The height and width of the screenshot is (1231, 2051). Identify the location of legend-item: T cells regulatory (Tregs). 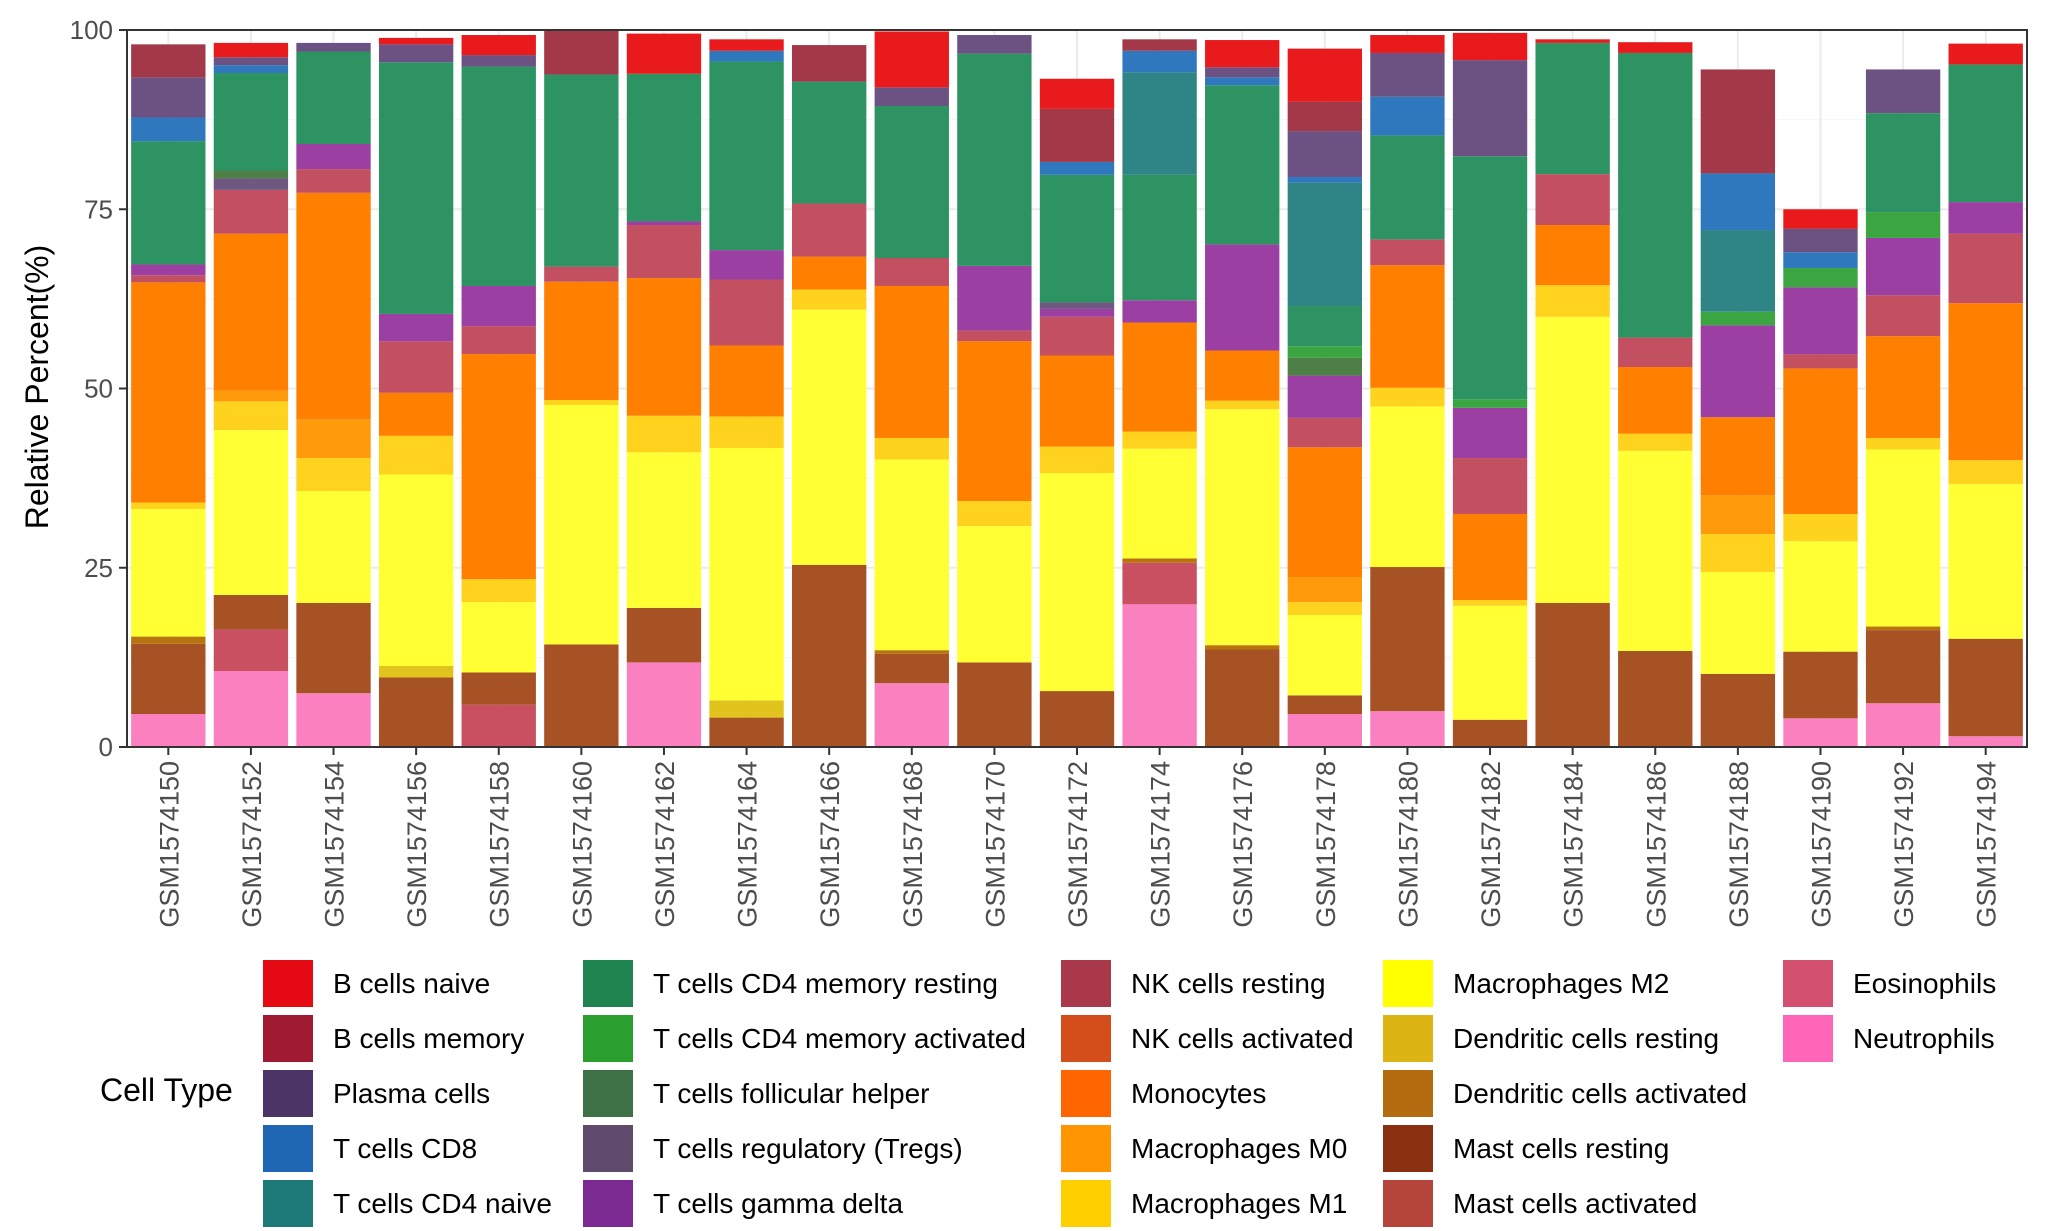
(804, 1148).